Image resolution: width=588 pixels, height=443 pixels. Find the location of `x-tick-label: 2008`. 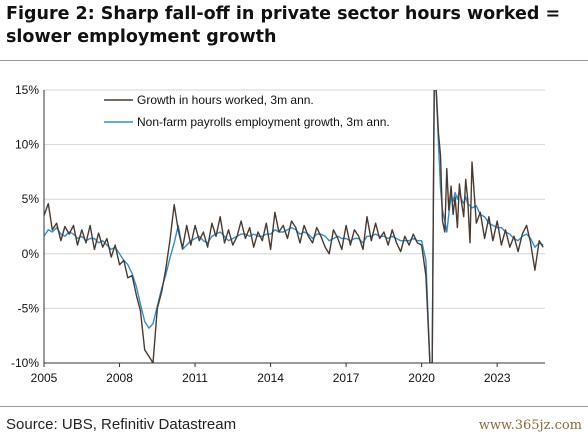

x-tick-label: 2008 is located at coordinates (119, 378).